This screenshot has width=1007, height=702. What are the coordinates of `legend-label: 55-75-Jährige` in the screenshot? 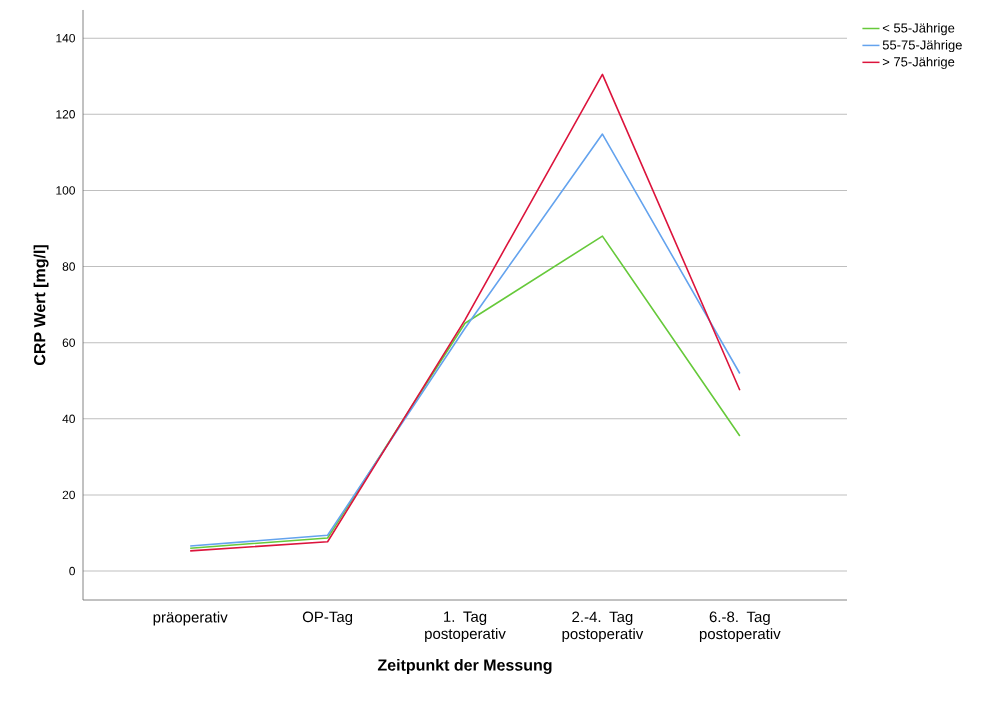 It's located at (922, 46).